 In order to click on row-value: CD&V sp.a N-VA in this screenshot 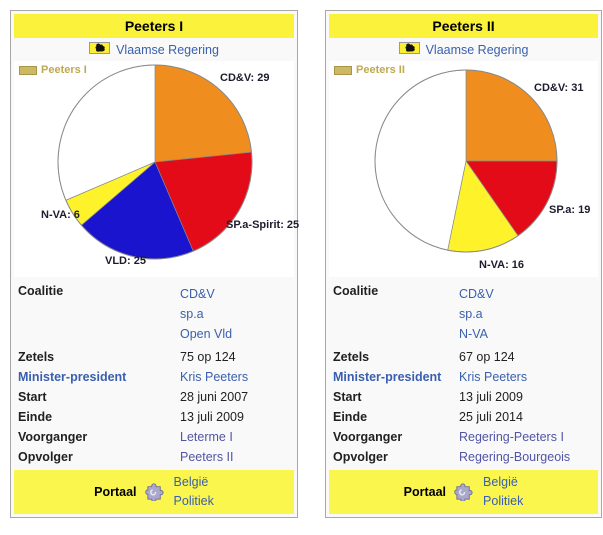, I will do `click(526, 314)`.